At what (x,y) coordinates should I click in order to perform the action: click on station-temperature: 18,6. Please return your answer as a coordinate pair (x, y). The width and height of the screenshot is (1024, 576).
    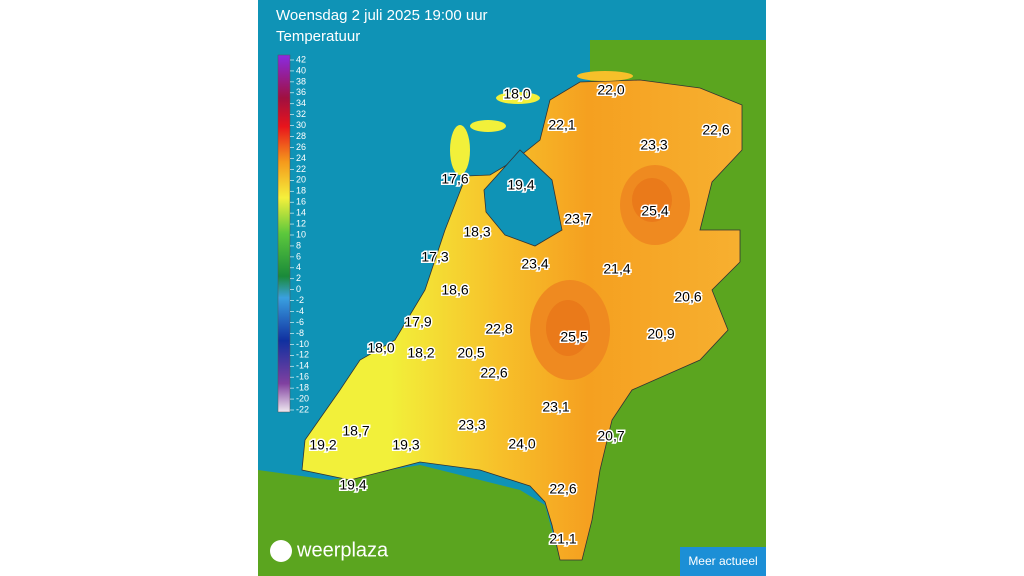
    Looking at the image, I should click on (454, 290).